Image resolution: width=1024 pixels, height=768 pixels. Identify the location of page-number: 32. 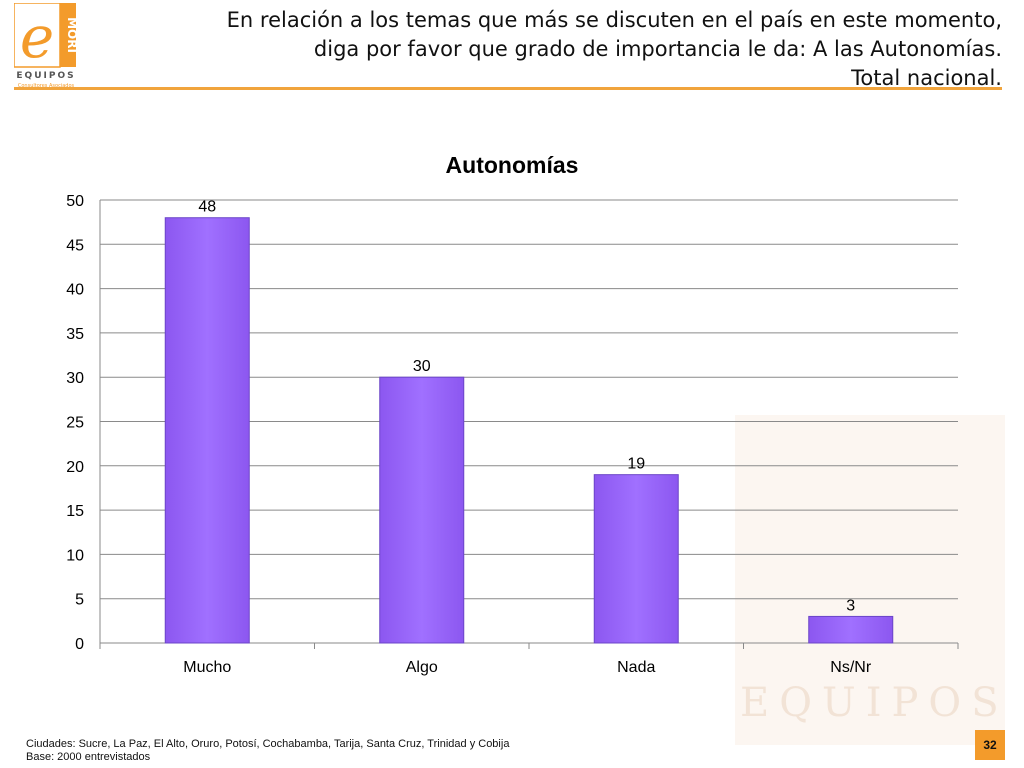
(990, 745).